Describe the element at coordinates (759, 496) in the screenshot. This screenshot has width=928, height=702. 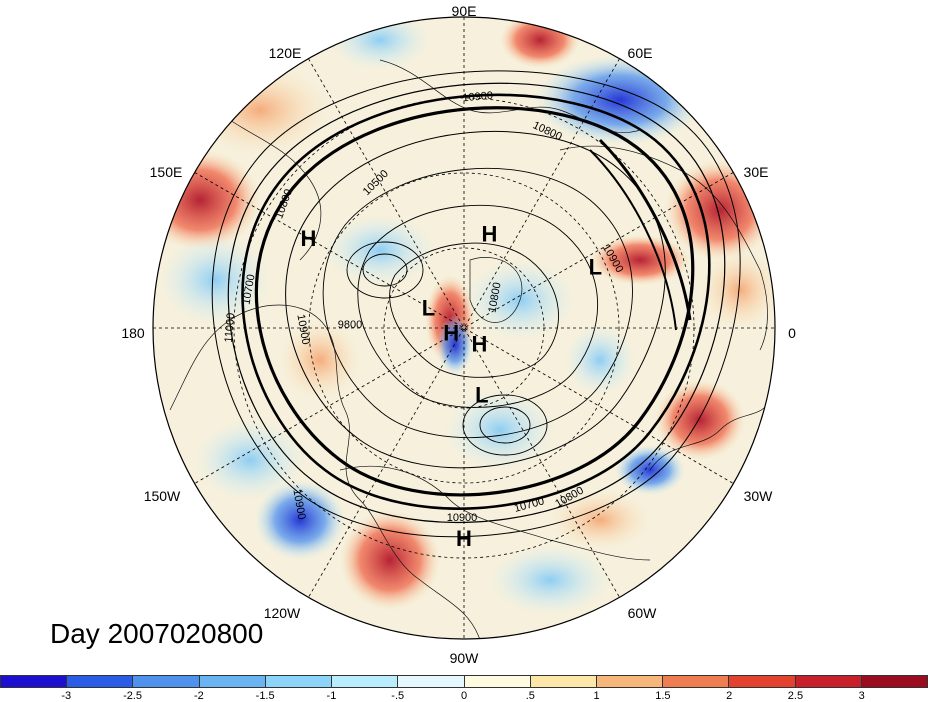
I see `longitude-label: 30W` at that location.